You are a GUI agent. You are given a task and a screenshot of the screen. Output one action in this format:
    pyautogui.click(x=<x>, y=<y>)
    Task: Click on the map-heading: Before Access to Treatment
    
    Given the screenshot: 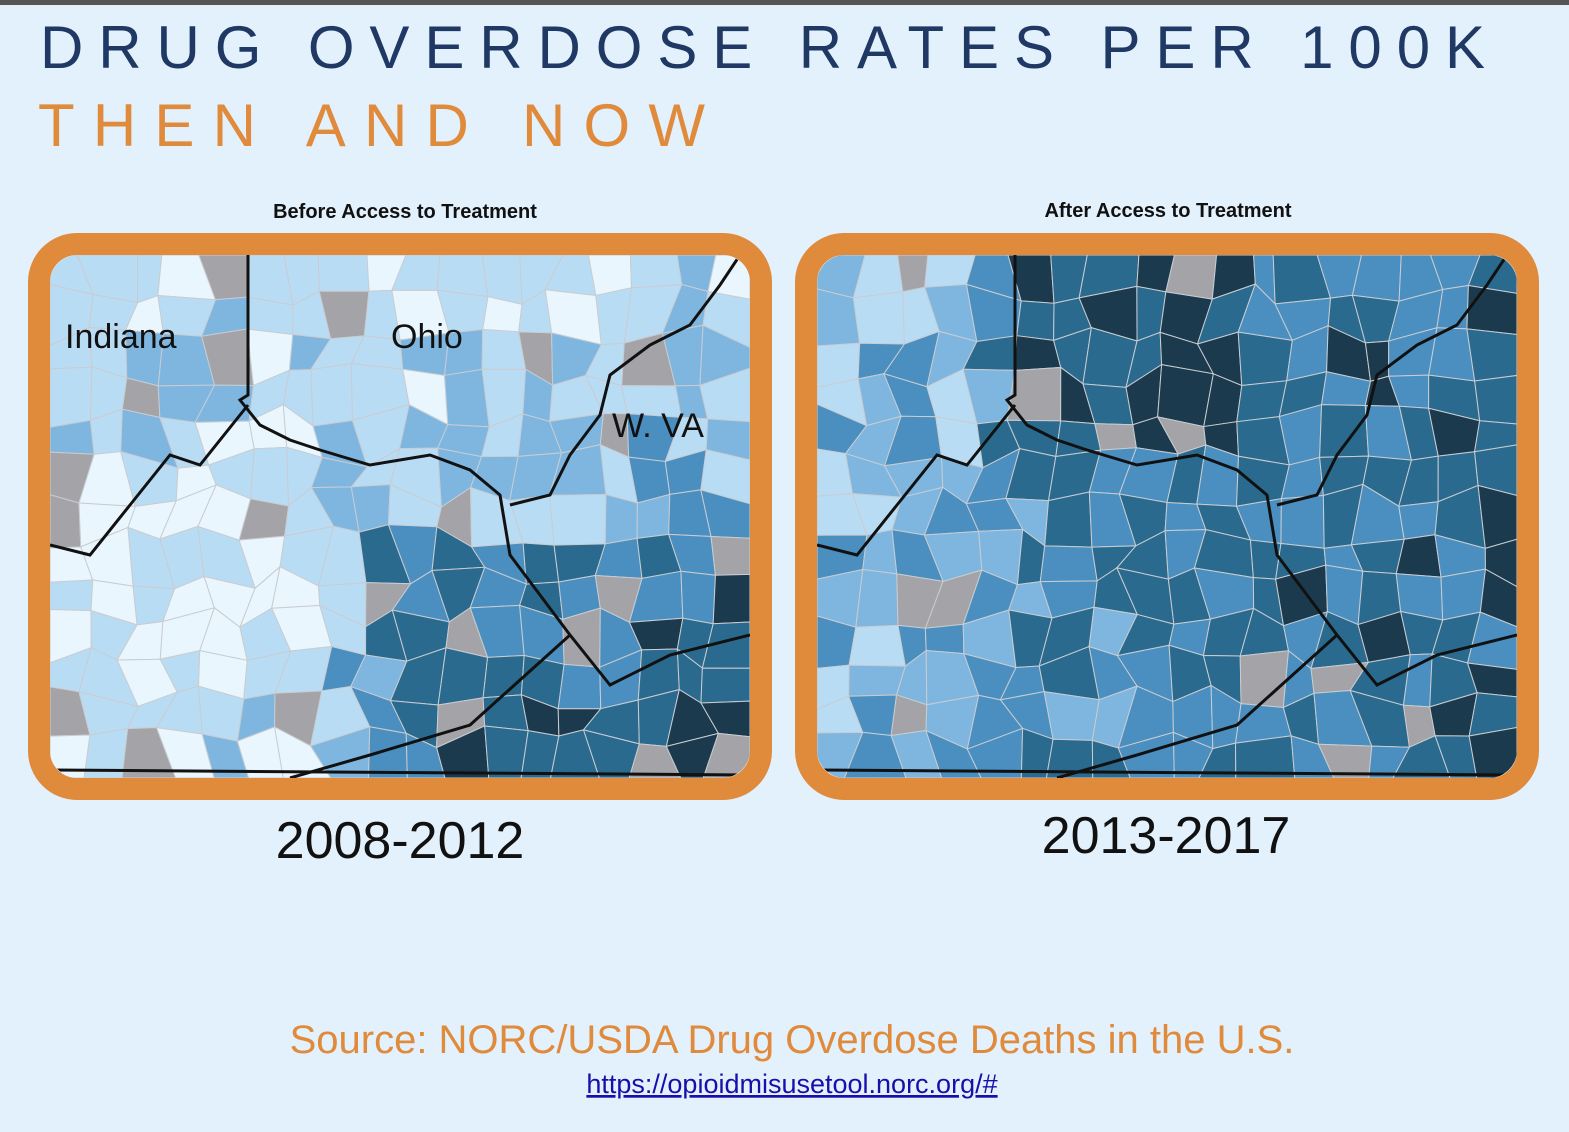 What is the action you would take?
    pyautogui.click(x=405, y=212)
    